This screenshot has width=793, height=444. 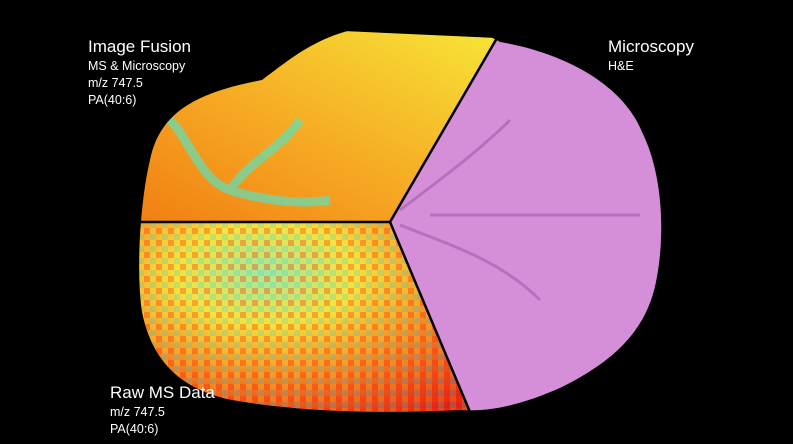 I want to click on label-title: Image Fusion, so click(x=139, y=46).